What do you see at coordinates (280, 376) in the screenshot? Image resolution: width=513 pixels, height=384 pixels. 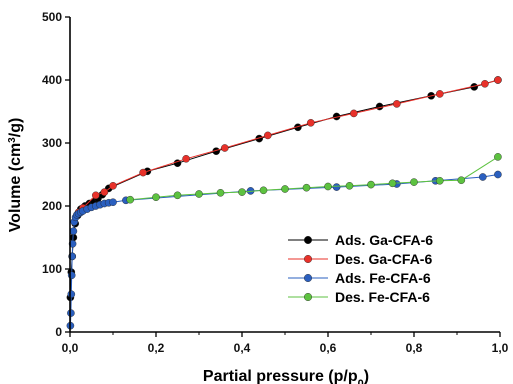 I see `x-axis-title-main: Partial pressure (p/p` at bounding box center [280, 376].